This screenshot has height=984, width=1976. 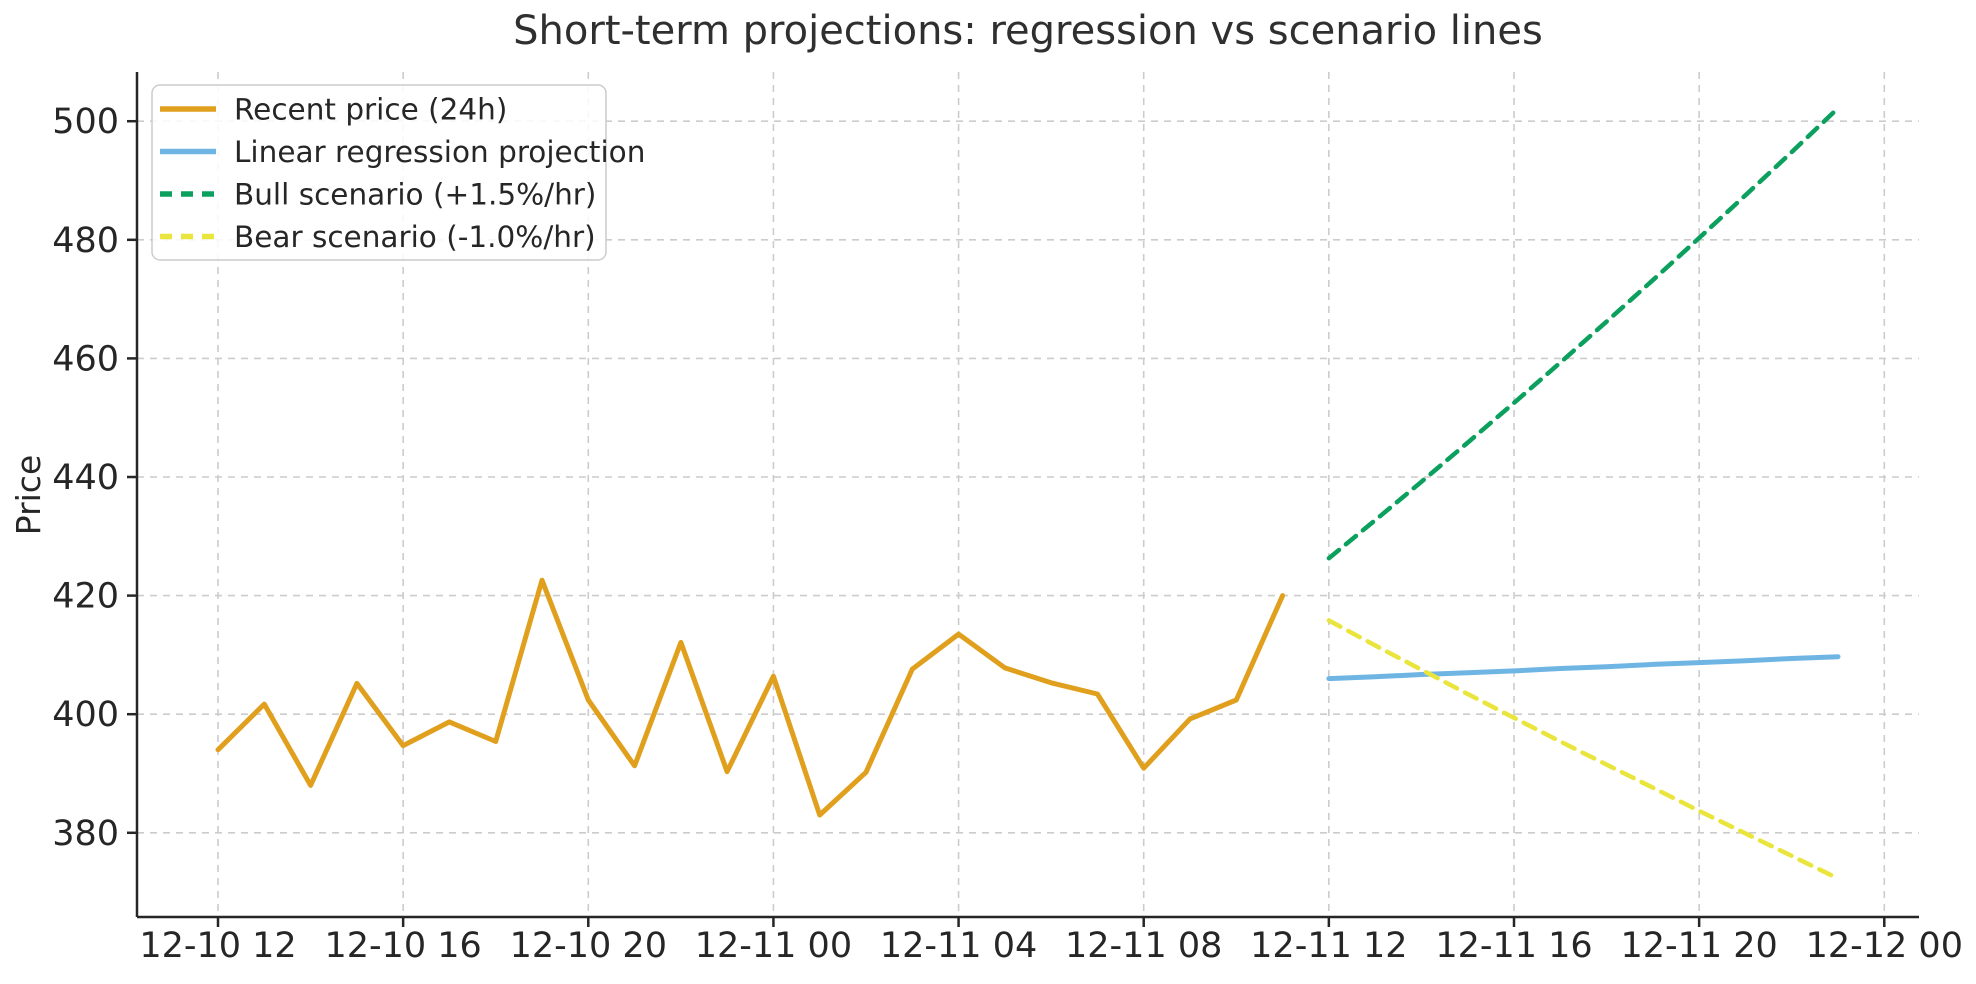 I want to click on x-tick-label: 12-10 20, so click(x=588, y=946).